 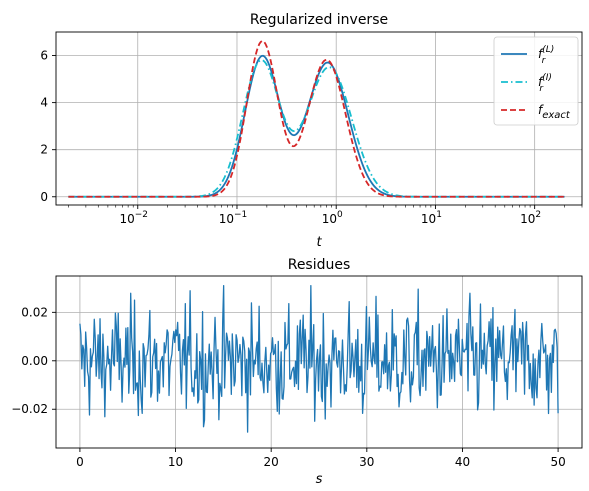 What do you see at coordinates (462, 462) in the screenshot?
I see `x-tick-label: 40` at bounding box center [462, 462].